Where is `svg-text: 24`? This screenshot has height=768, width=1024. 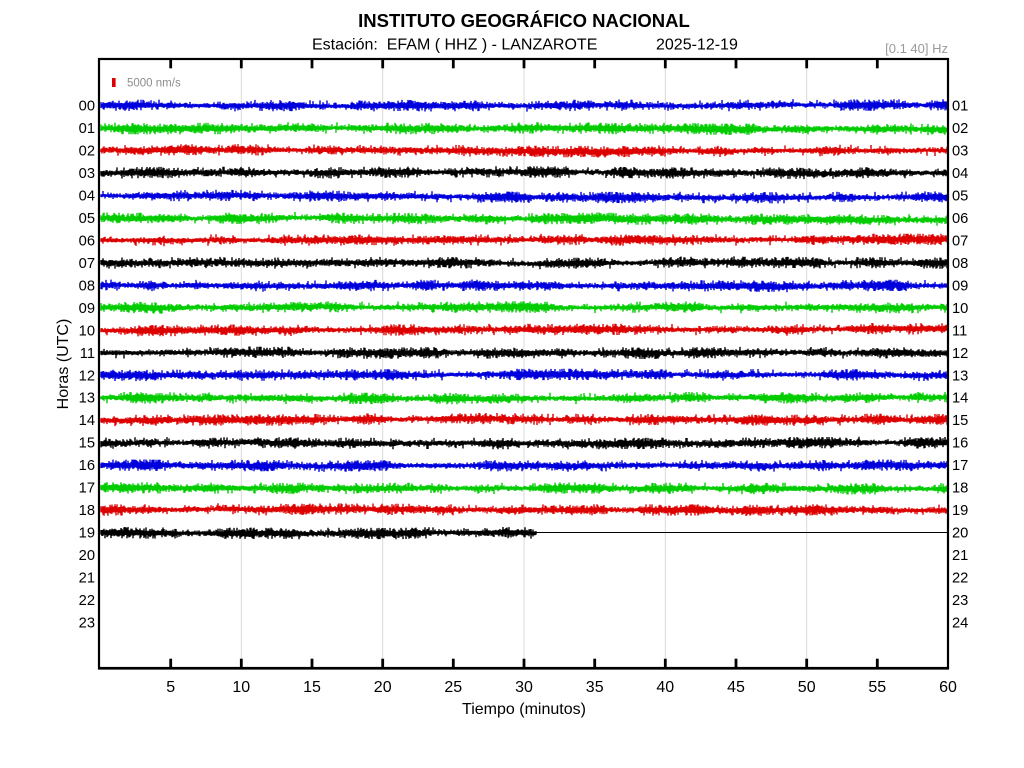
svg-text: 24 is located at coordinates (960, 624).